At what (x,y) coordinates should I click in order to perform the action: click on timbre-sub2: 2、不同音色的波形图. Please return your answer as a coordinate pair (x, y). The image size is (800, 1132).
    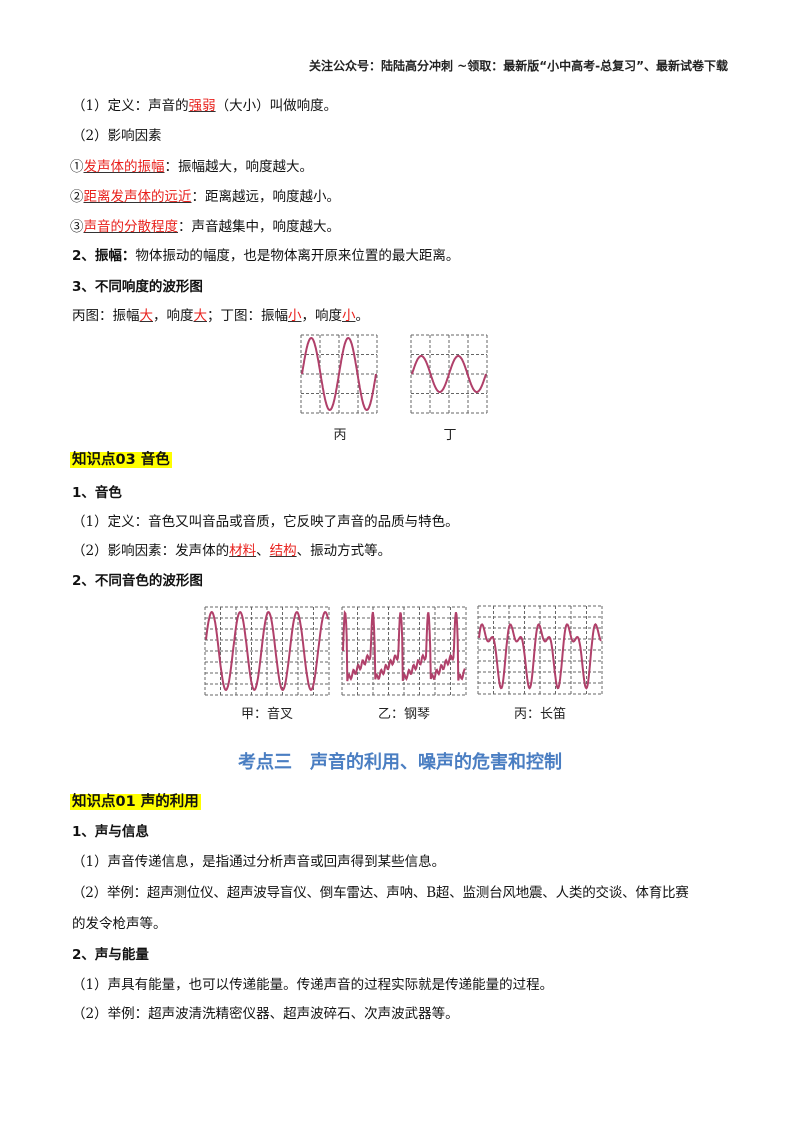
    Looking at the image, I should click on (137, 581).